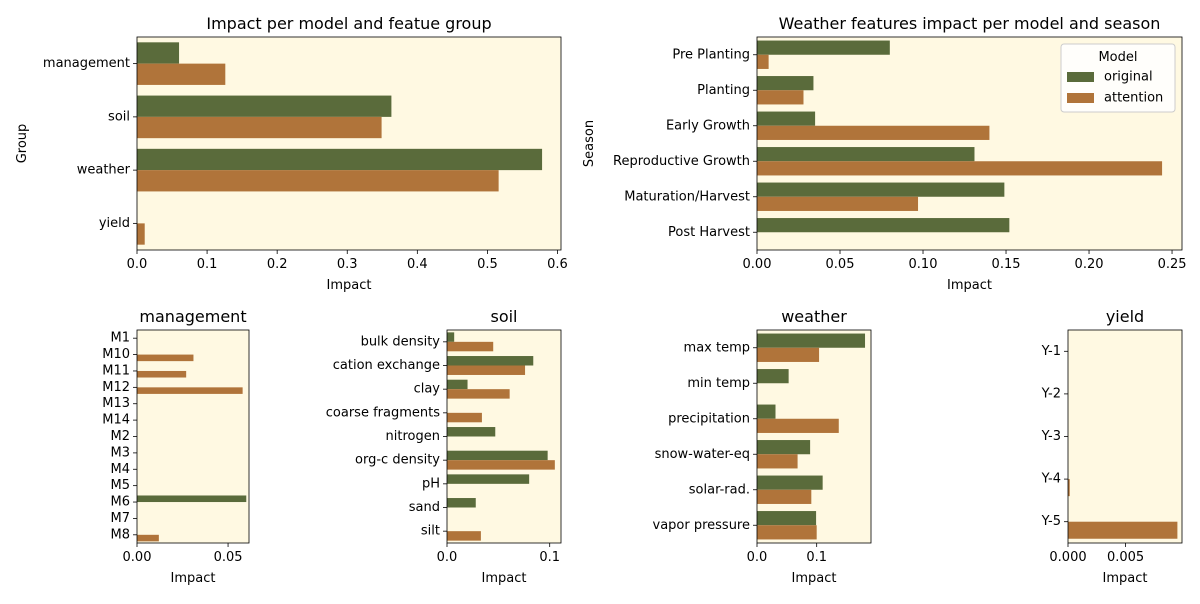 The width and height of the screenshot is (1200, 604). I want to click on x-tick-label: 0.6, so click(557, 264).